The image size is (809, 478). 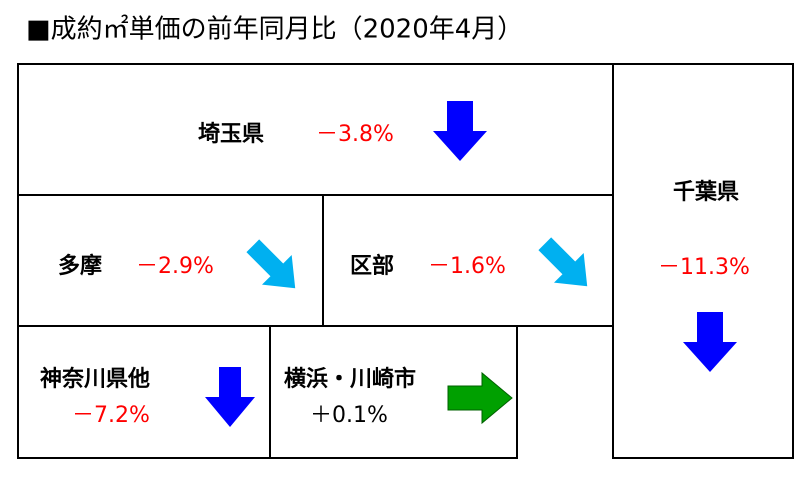 I want to click on region-box, so click(x=393, y=392).